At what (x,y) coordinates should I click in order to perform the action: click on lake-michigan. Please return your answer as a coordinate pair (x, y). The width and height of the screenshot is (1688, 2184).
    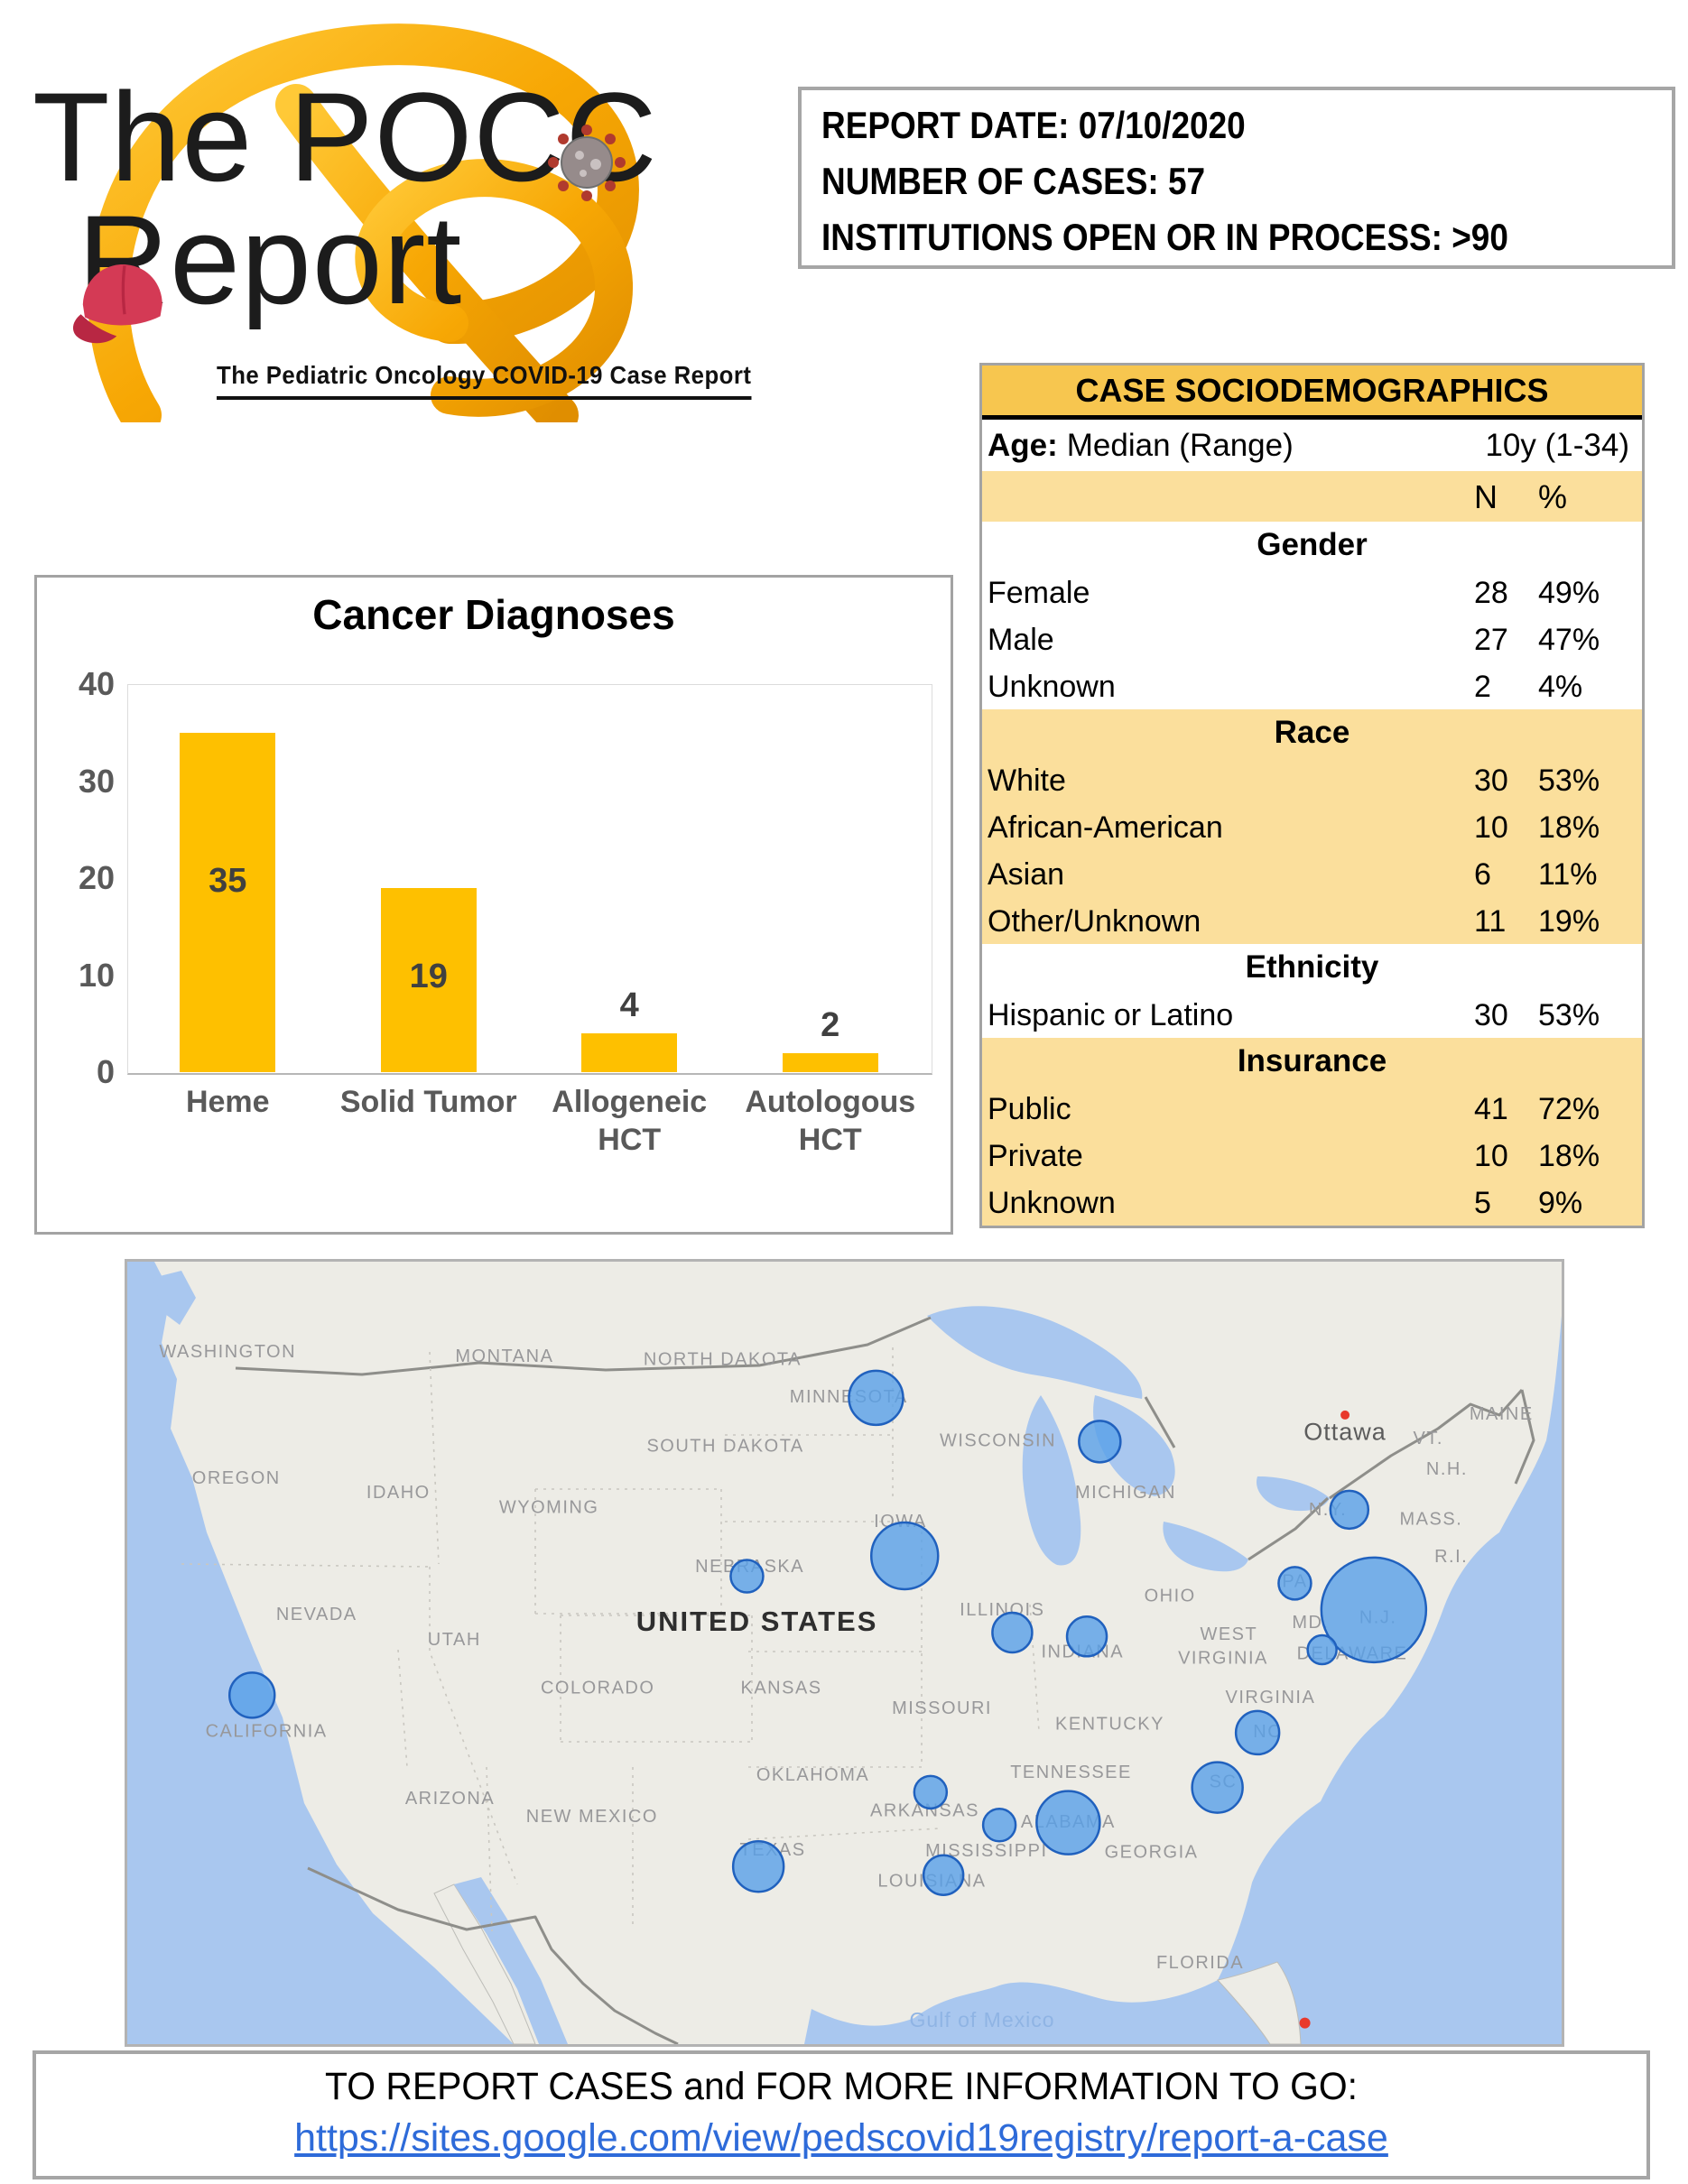
    Looking at the image, I should click on (1052, 1480).